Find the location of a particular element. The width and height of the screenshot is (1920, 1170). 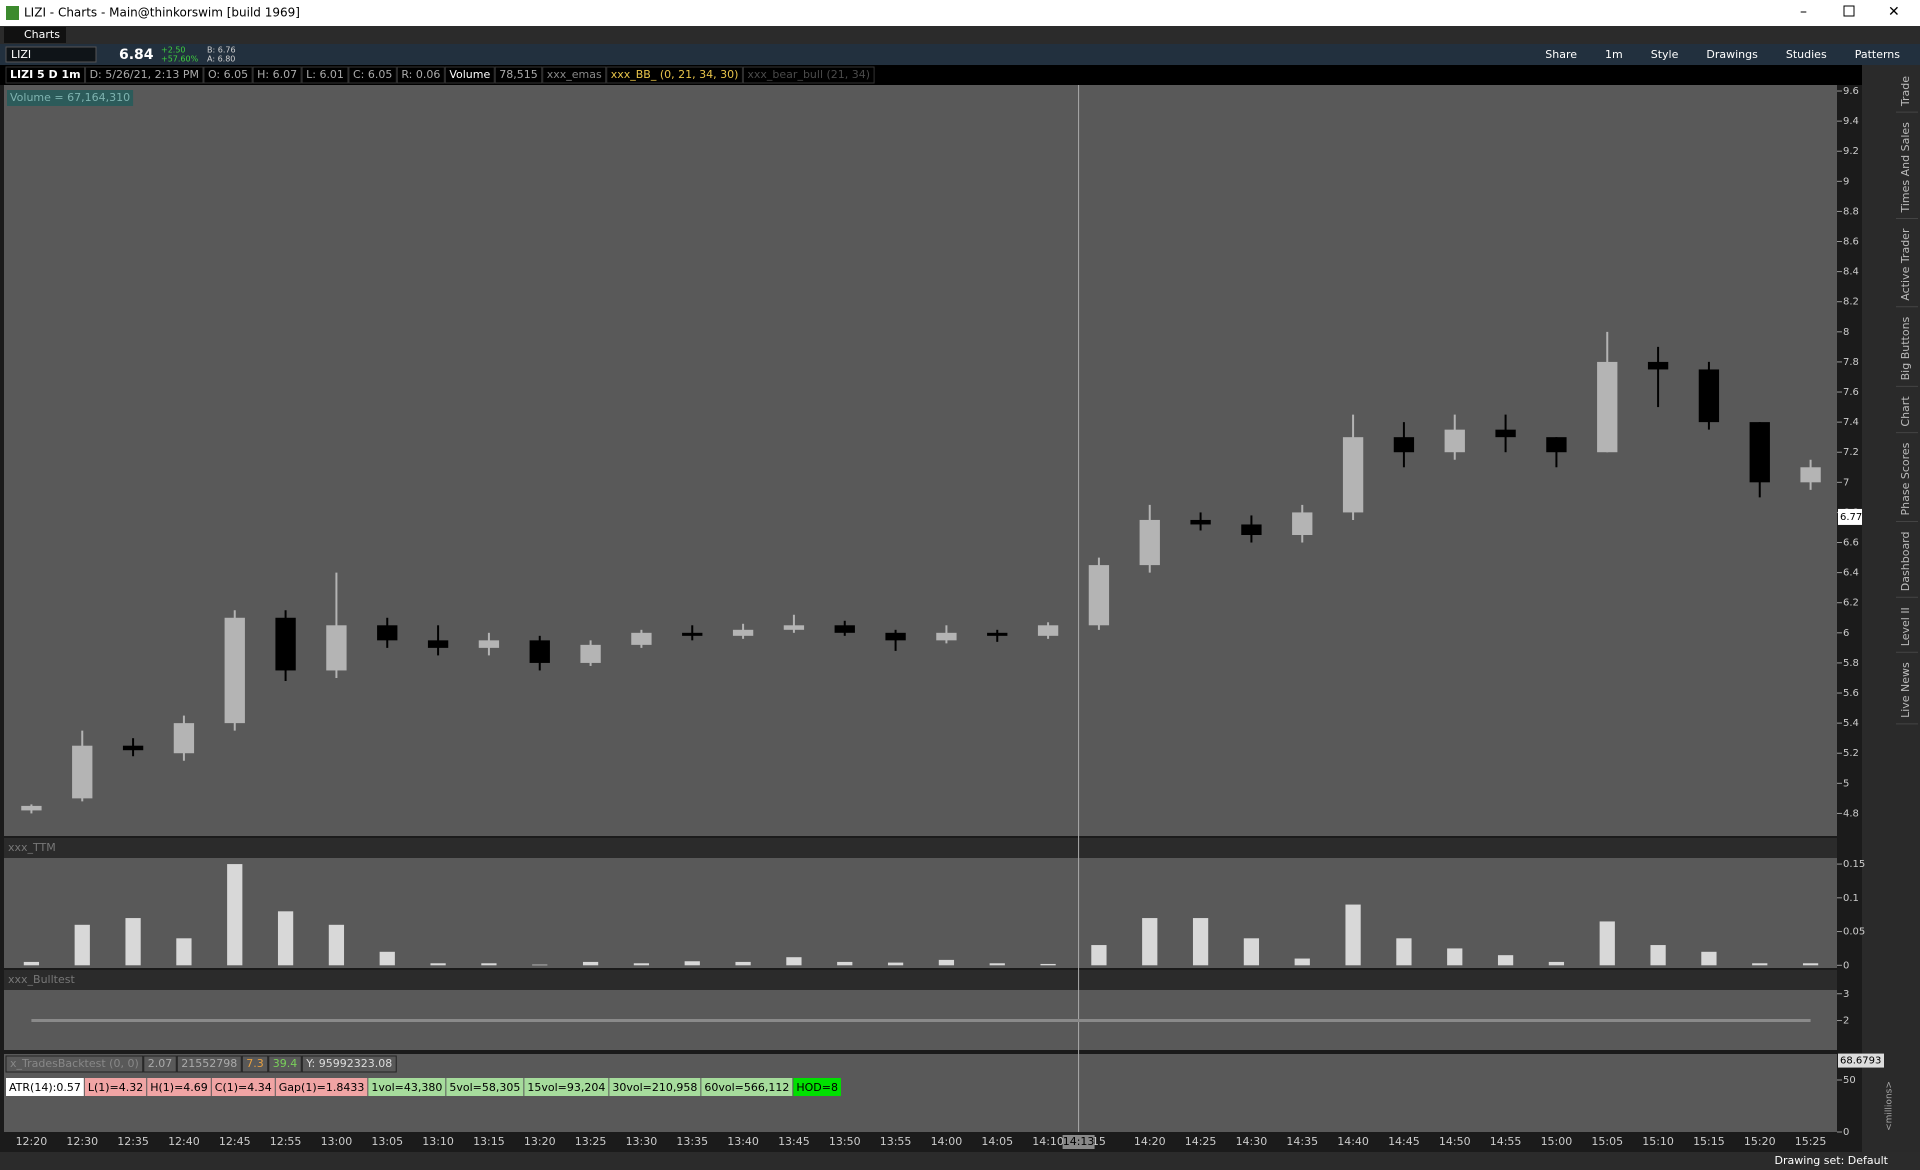

y-tick-label: 0.05 is located at coordinates (1854, 932).